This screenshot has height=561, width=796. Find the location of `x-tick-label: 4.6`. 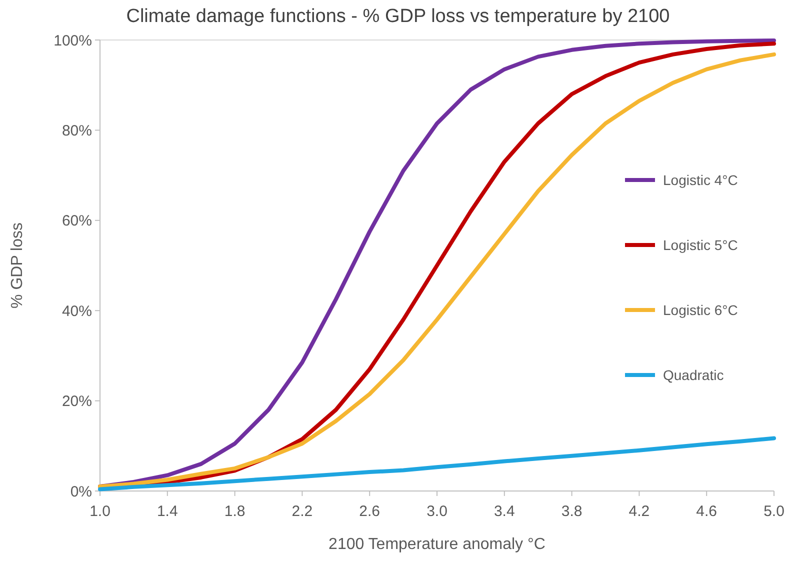

x-tick-label: 4.6 is located at coordinates (707, 511).